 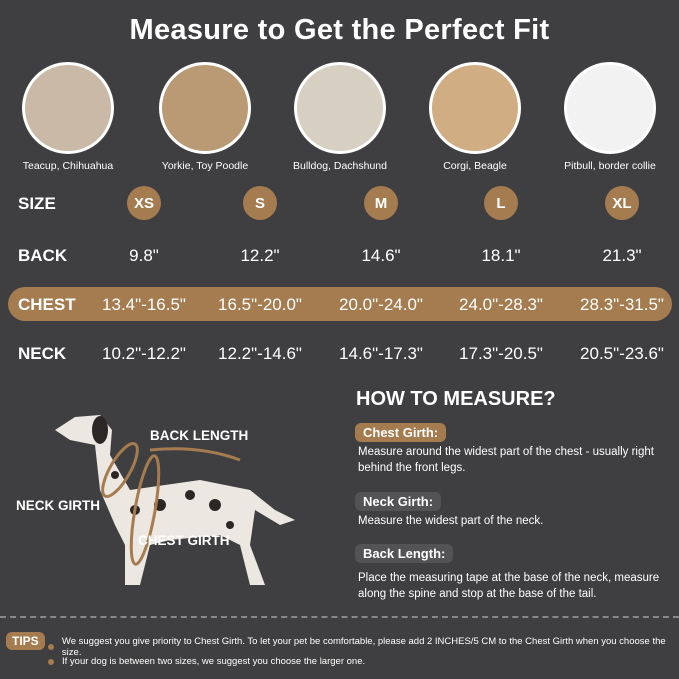 I want to click on neck-row-label: NECK, so click(x=42, y=353).